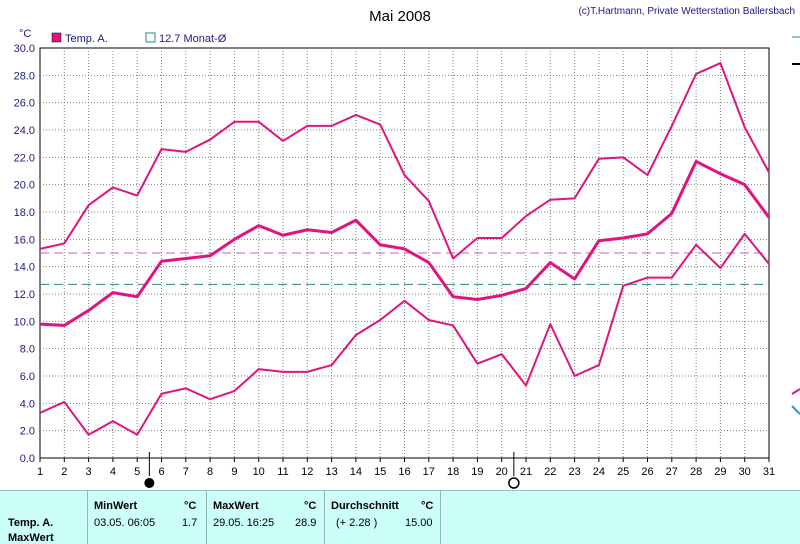  What do you see at coordinates (125, 523) in the screenshot?
I see `min-datetime: 03.05. 06:05` at bounding box center [125, 523].